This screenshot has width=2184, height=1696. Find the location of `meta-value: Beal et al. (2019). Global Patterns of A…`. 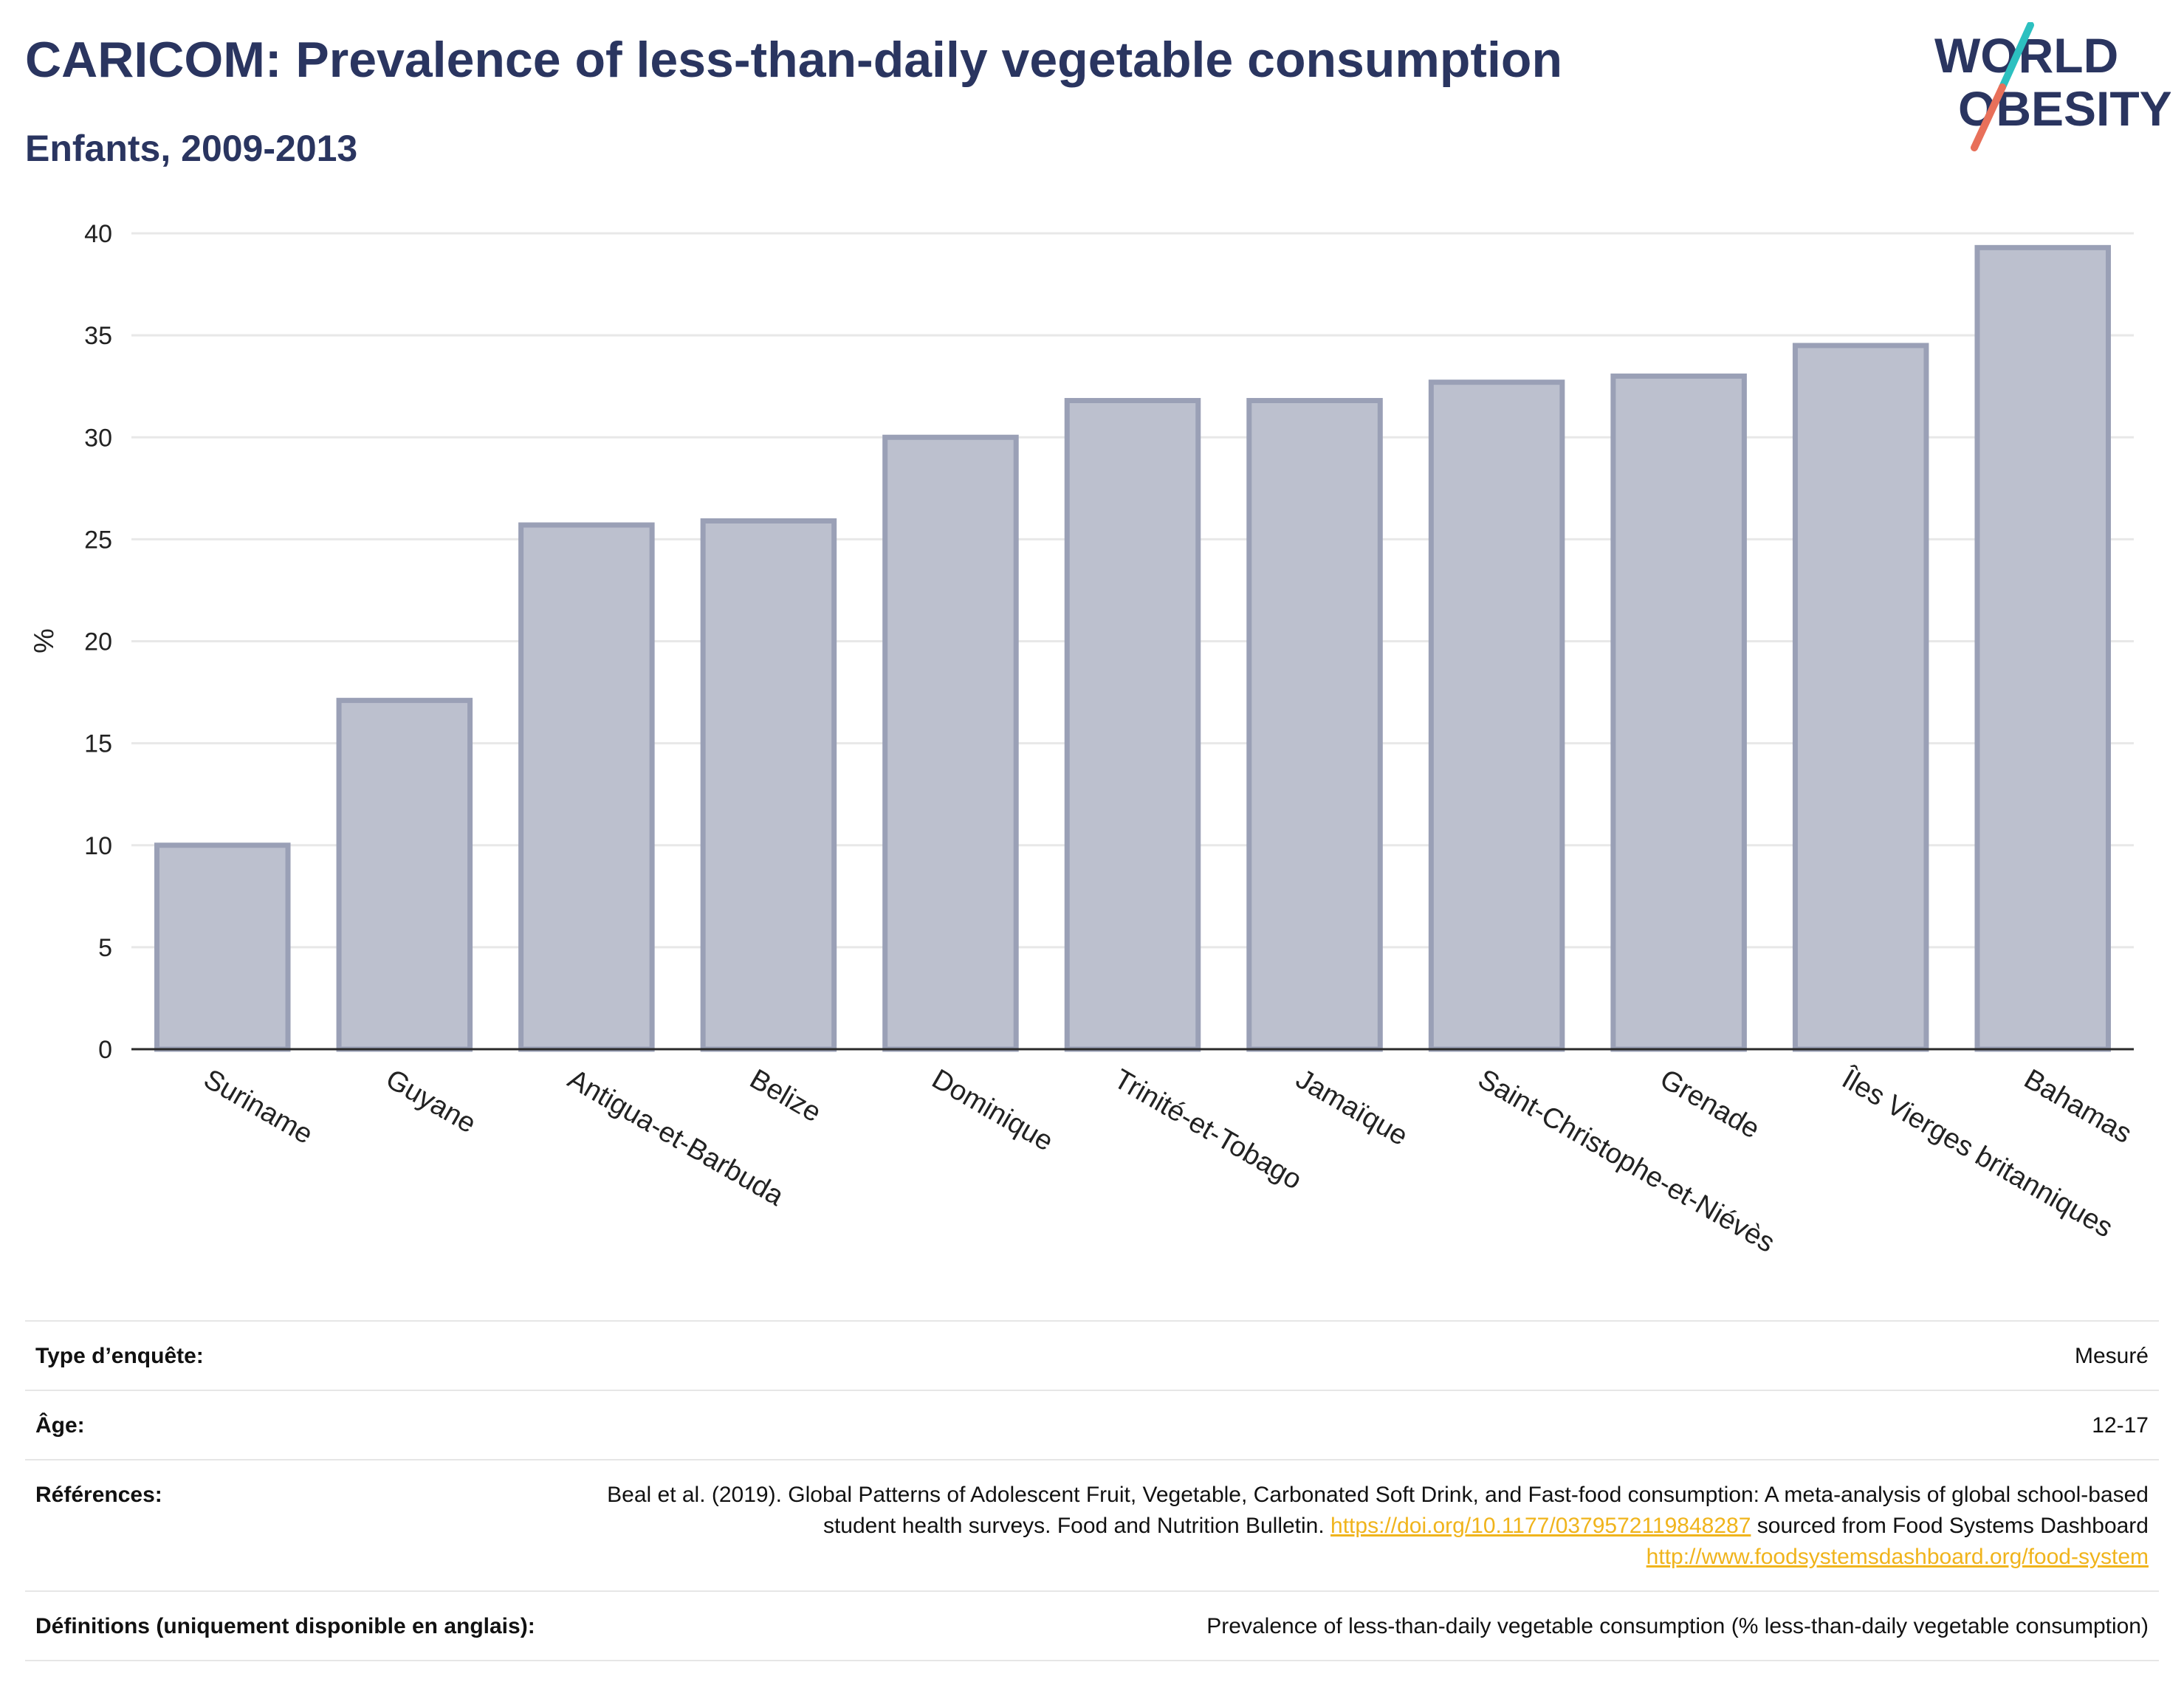

meta-value: Beal et al. (2019). Global Patterns of A… is located at coordinates (1355, 1526).